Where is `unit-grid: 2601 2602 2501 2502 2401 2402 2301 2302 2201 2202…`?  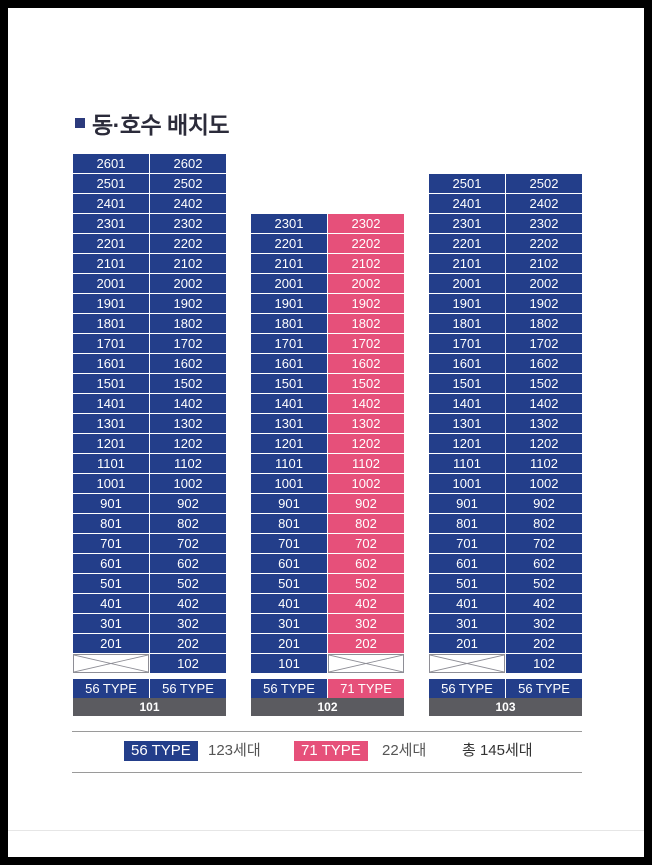 unit-grid: 2601 2602 2501 2502 2401 2402 2301 2302 2201 2202… is located at coordinates (149, 413).